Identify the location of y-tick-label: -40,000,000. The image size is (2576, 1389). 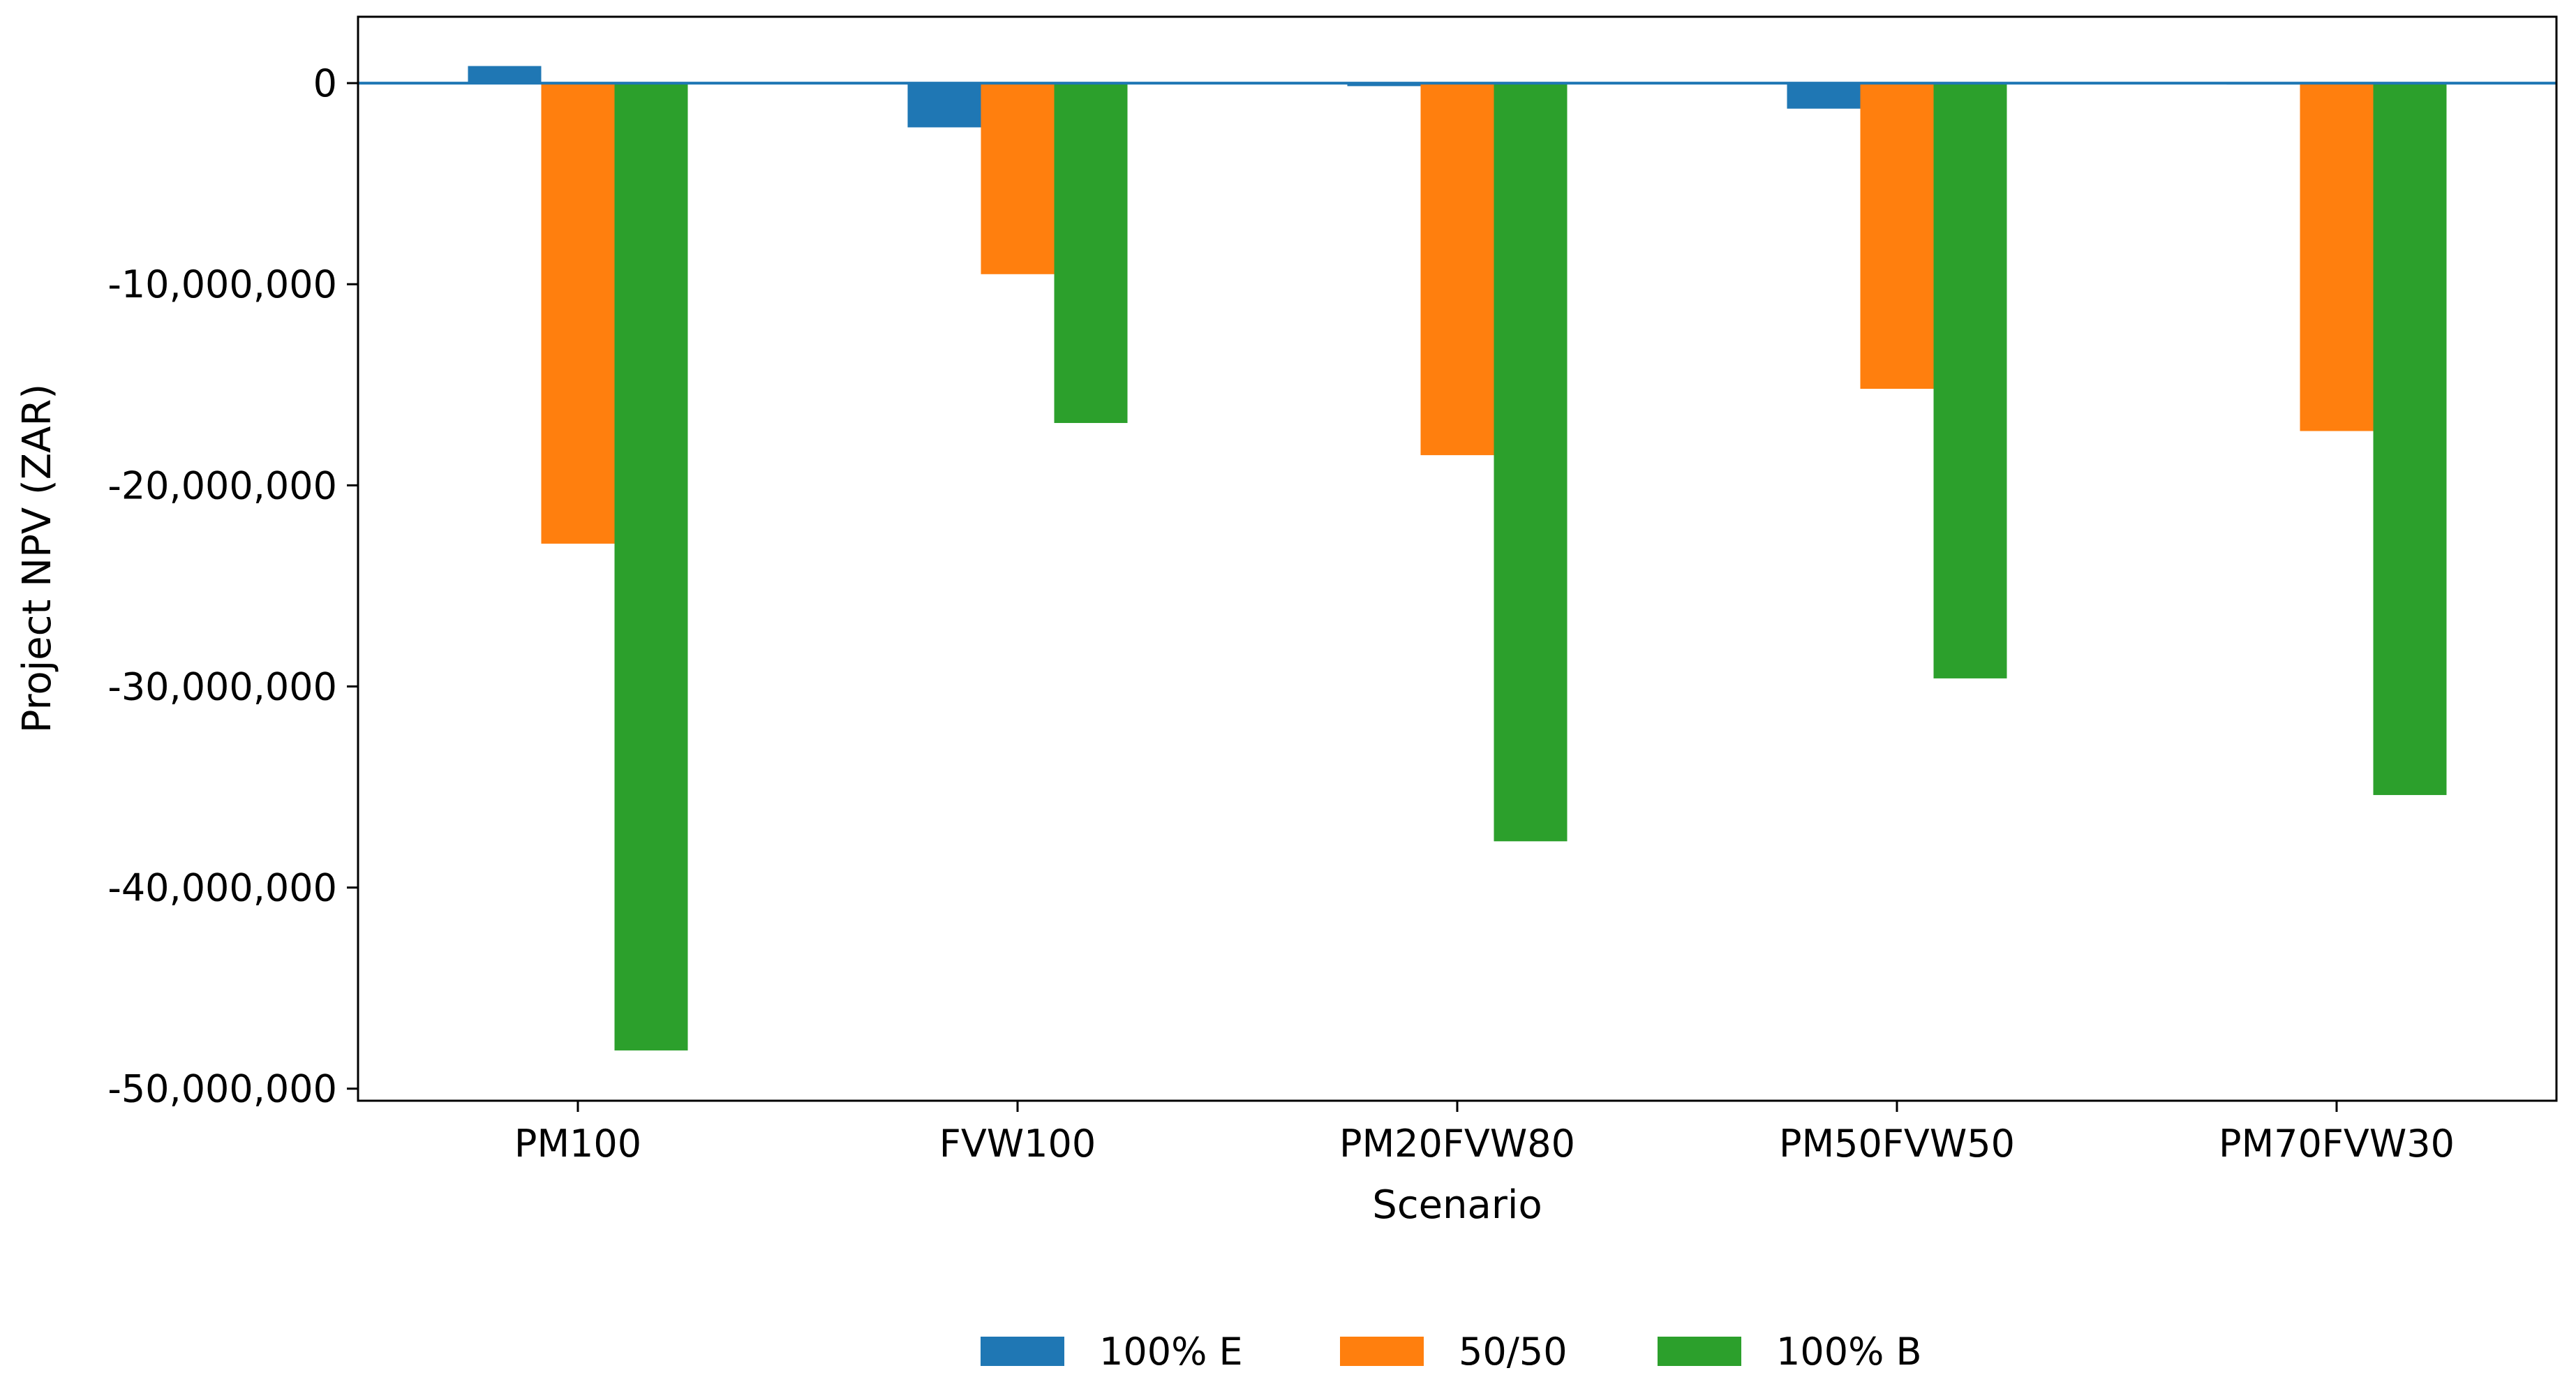
(222, 888).